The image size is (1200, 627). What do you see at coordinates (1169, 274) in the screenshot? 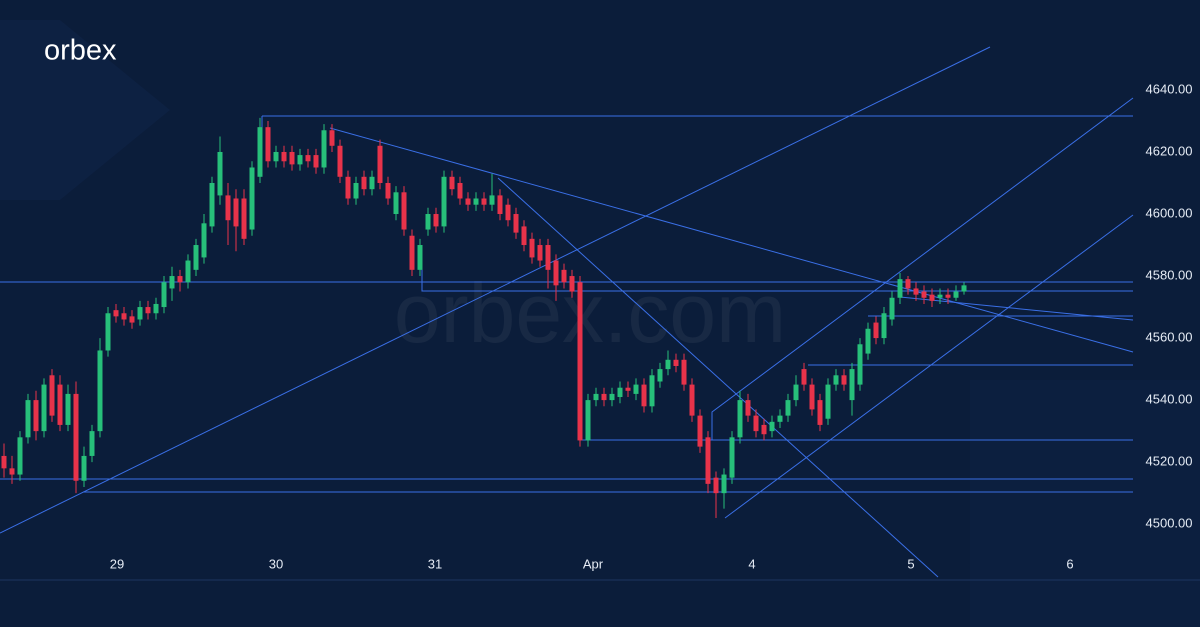
I see `y-tick-label: 4580.00` at bounding box center [1169, 274].